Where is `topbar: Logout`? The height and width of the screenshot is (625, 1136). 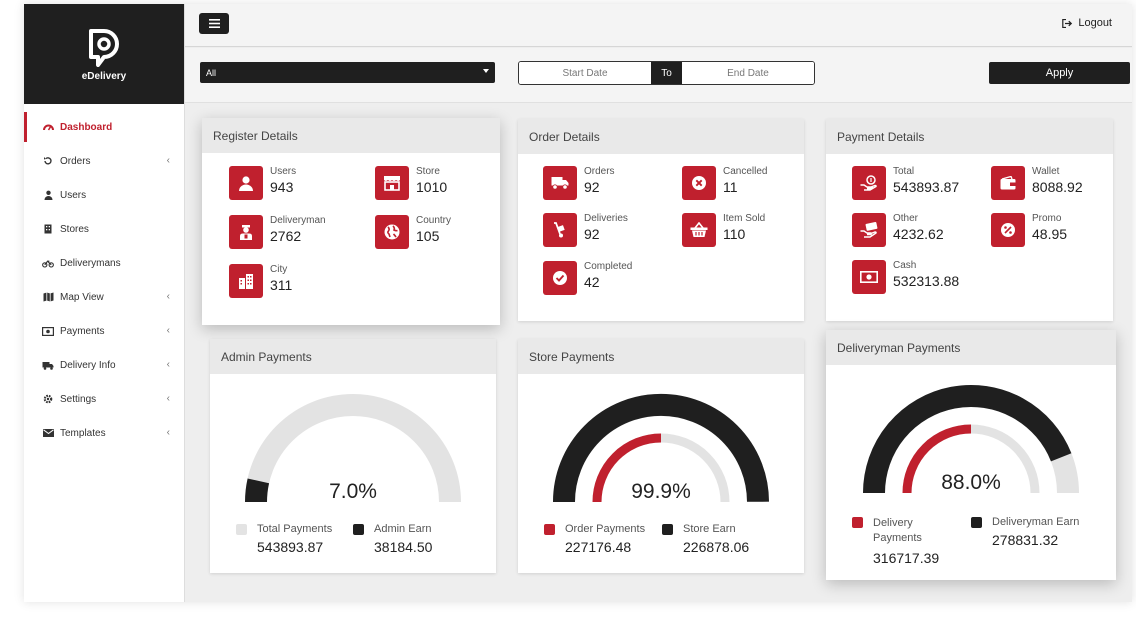
topbar: Logout is located at coordinates (658, 25).